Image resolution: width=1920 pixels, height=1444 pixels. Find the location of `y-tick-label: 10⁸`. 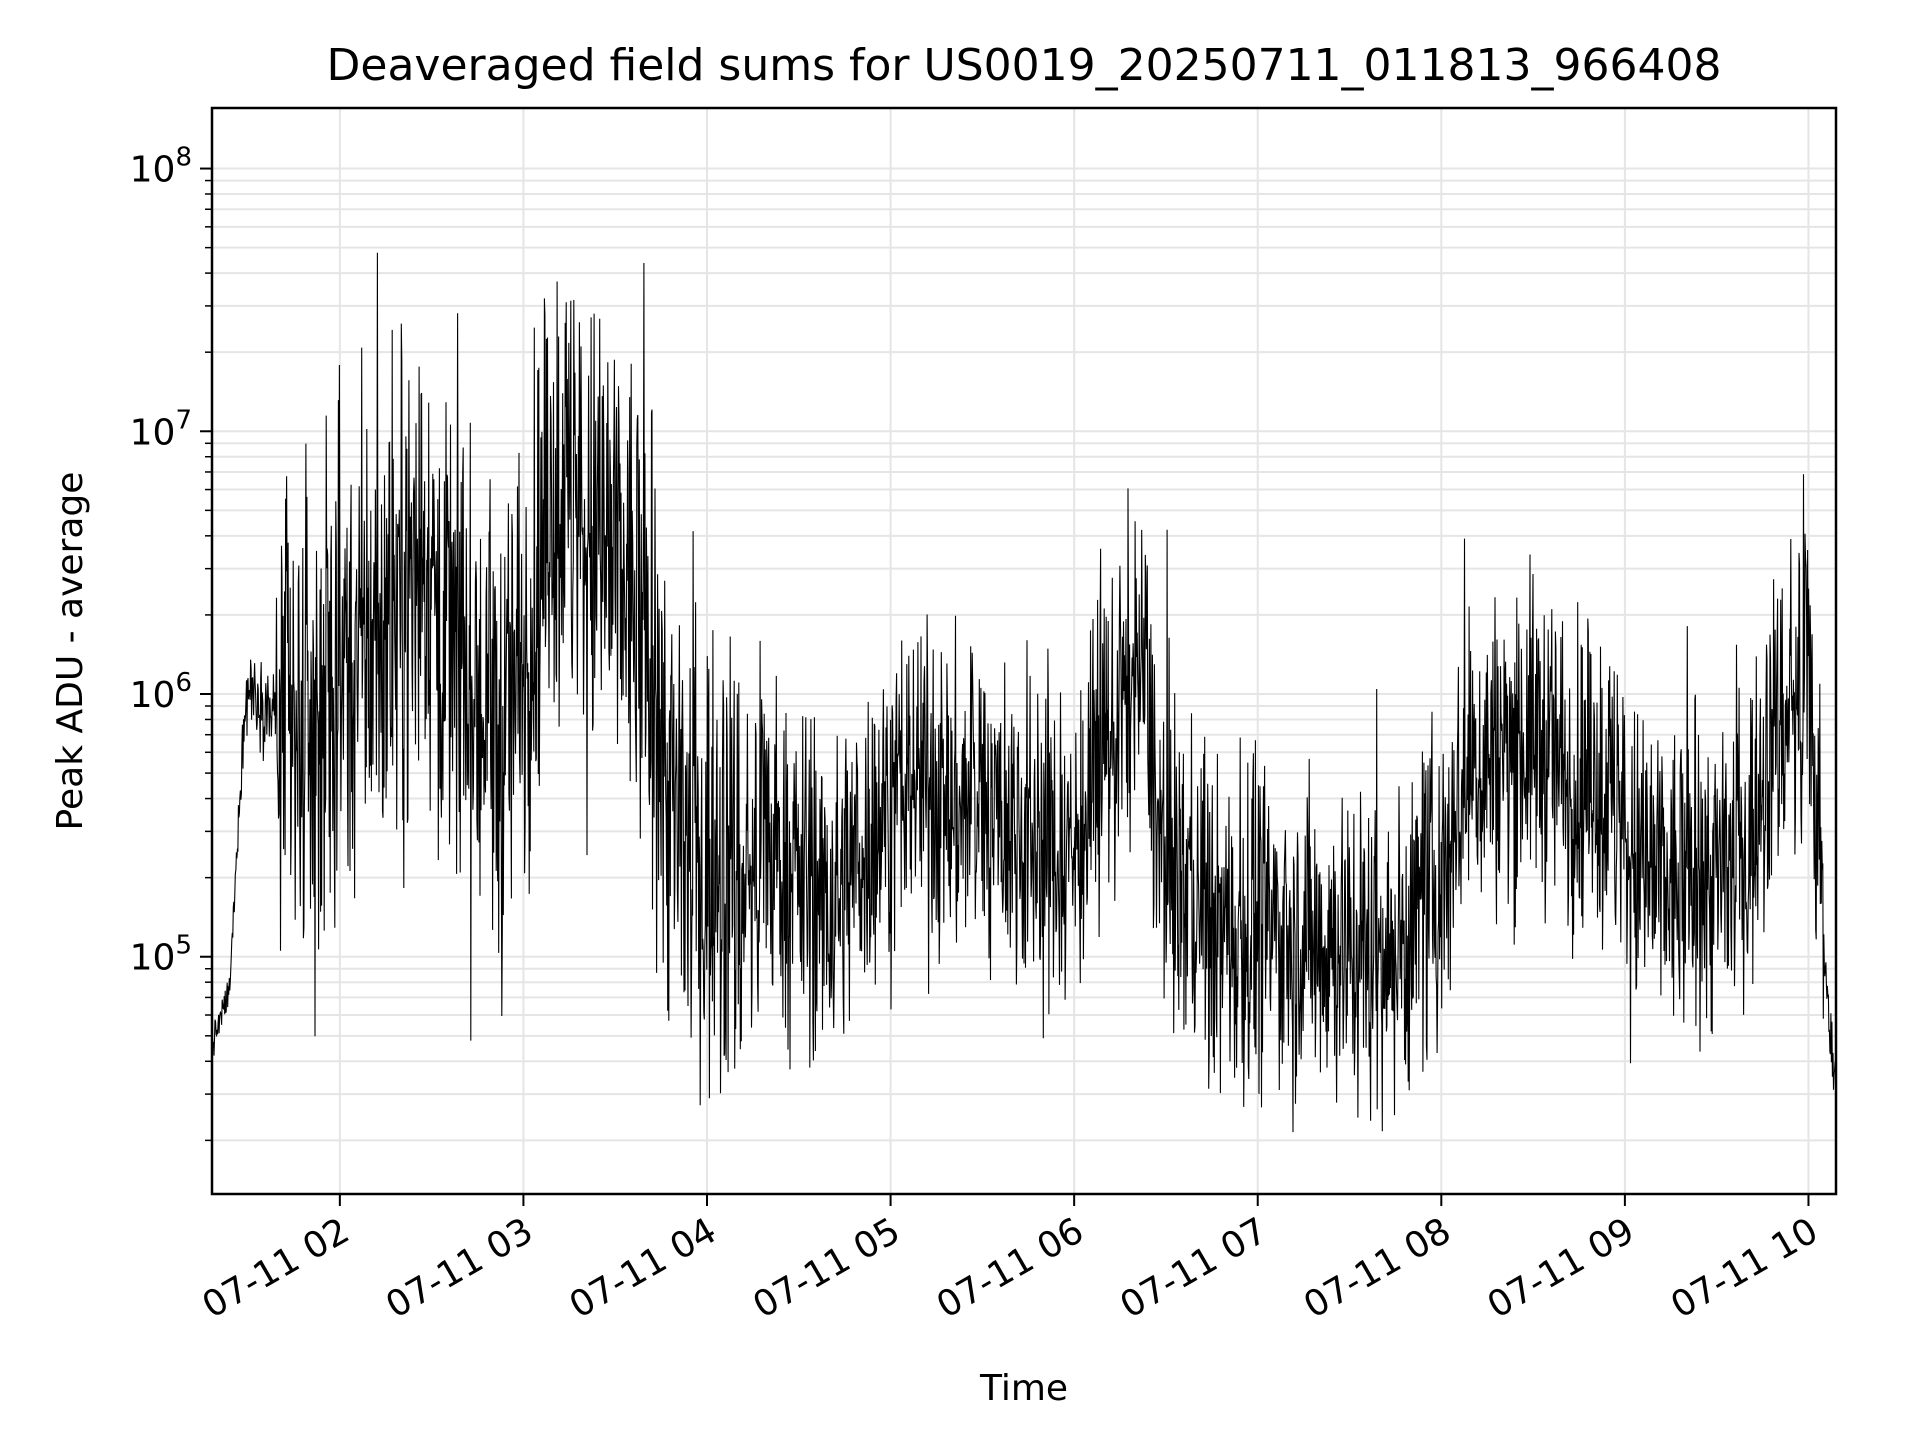

y-tick-label: 10⁸ is located at coordinates (161, 167).